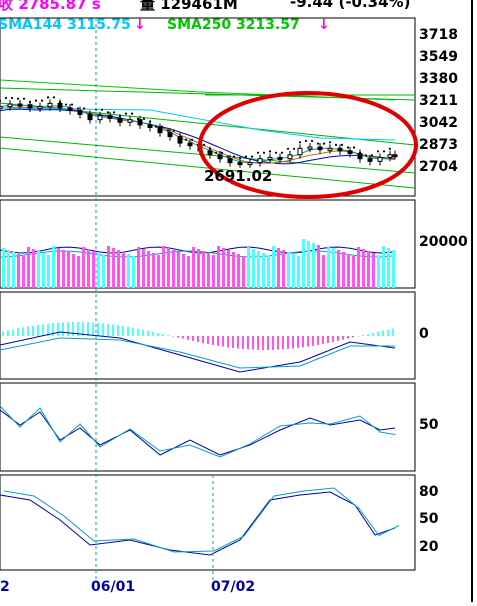 The image size is (477, 606). What do you see at coordinates (424, 334) in the screenshot?
I see `macd-tick: 0` at bounding box center [424, 334].